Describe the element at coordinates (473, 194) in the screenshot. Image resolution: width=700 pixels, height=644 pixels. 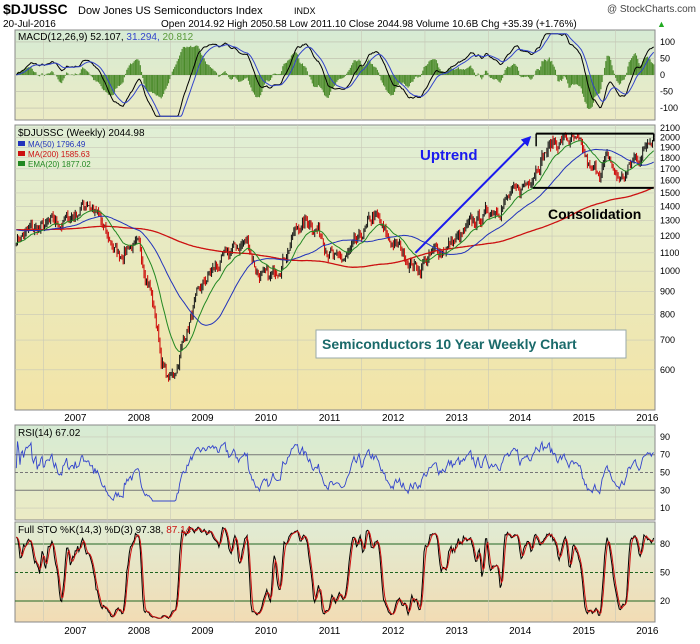
I see `uptrend-arrow` at that location.